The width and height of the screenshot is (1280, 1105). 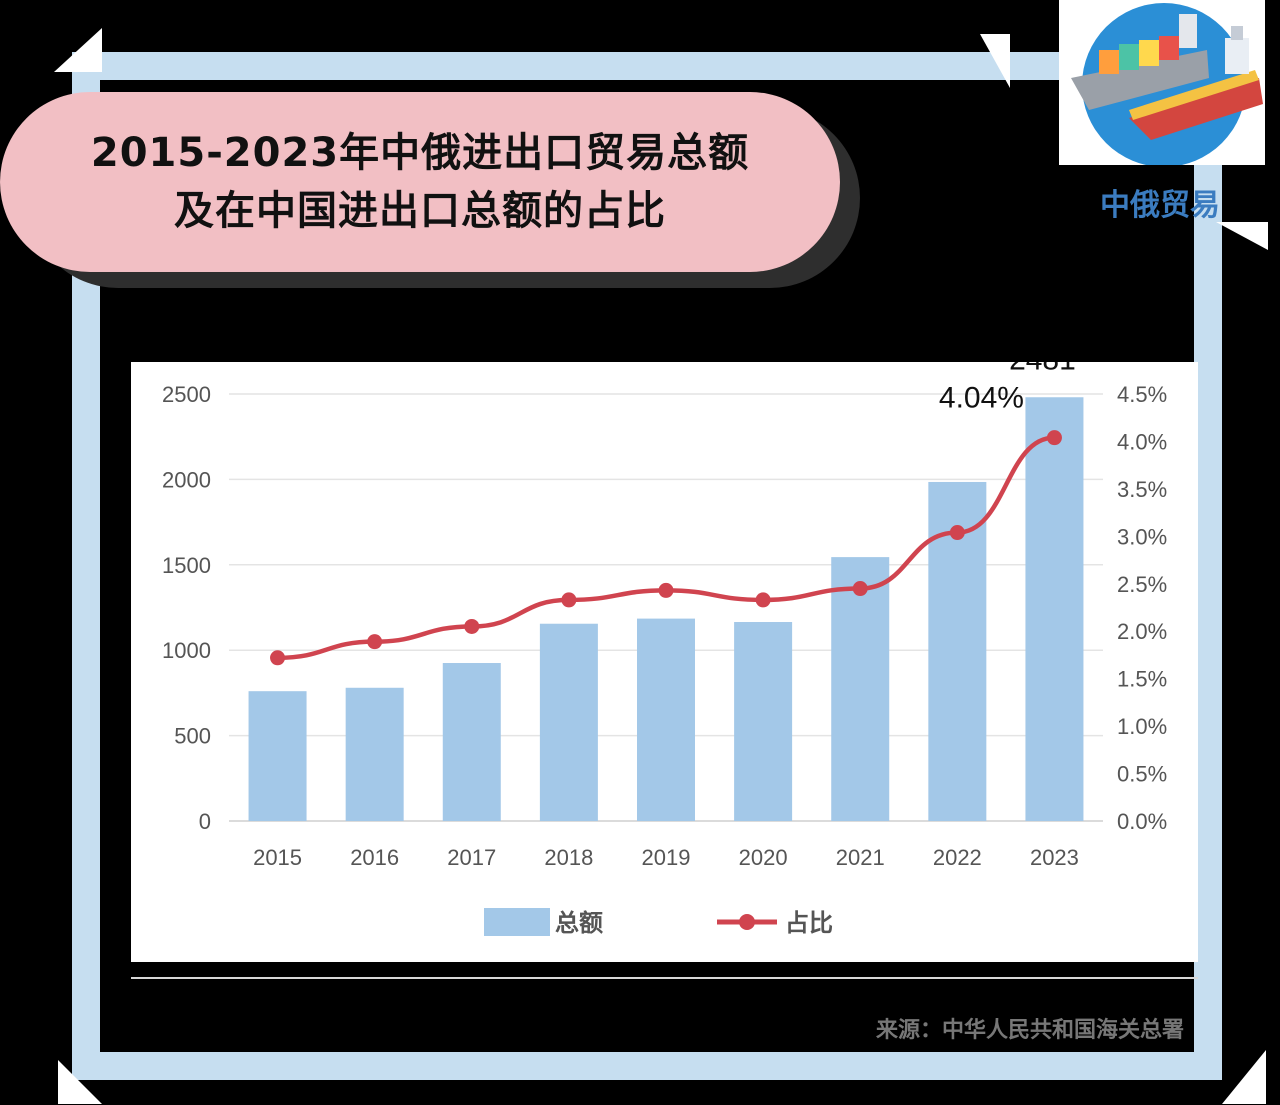 I want to click on frame-corner-top-left, so click(x=78, y=50).